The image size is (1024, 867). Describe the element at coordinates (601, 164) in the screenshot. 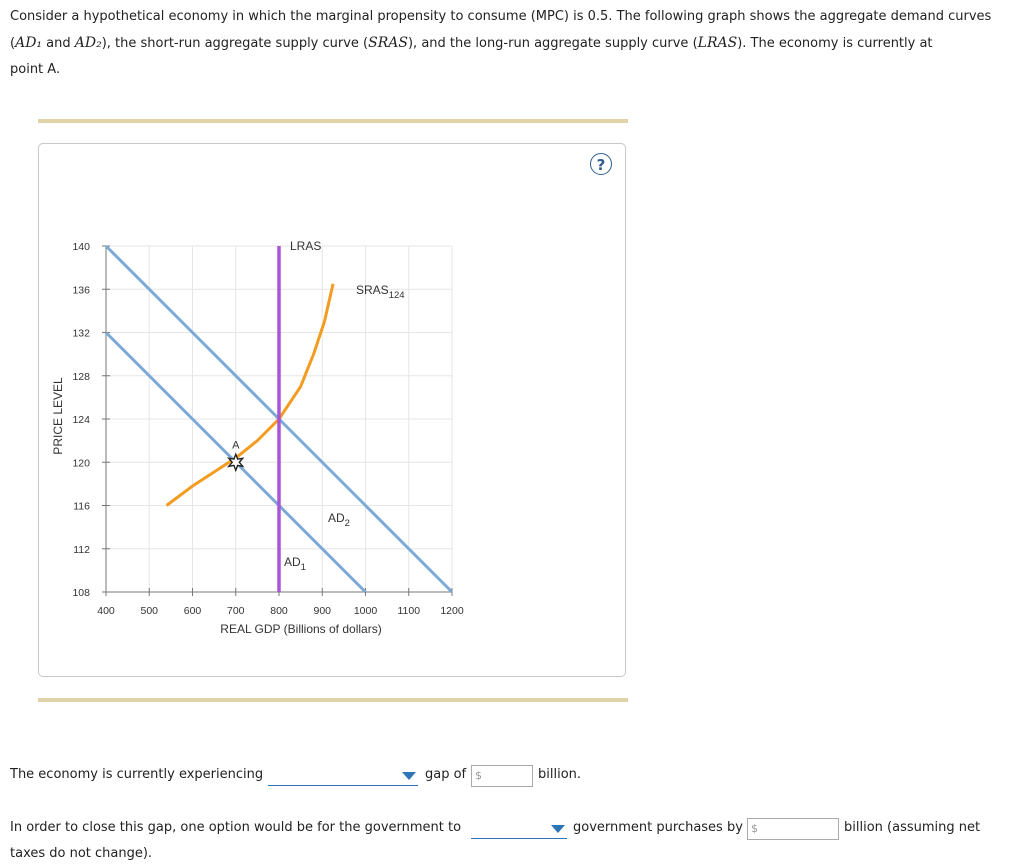

I see `help-icon: ?` at that location.